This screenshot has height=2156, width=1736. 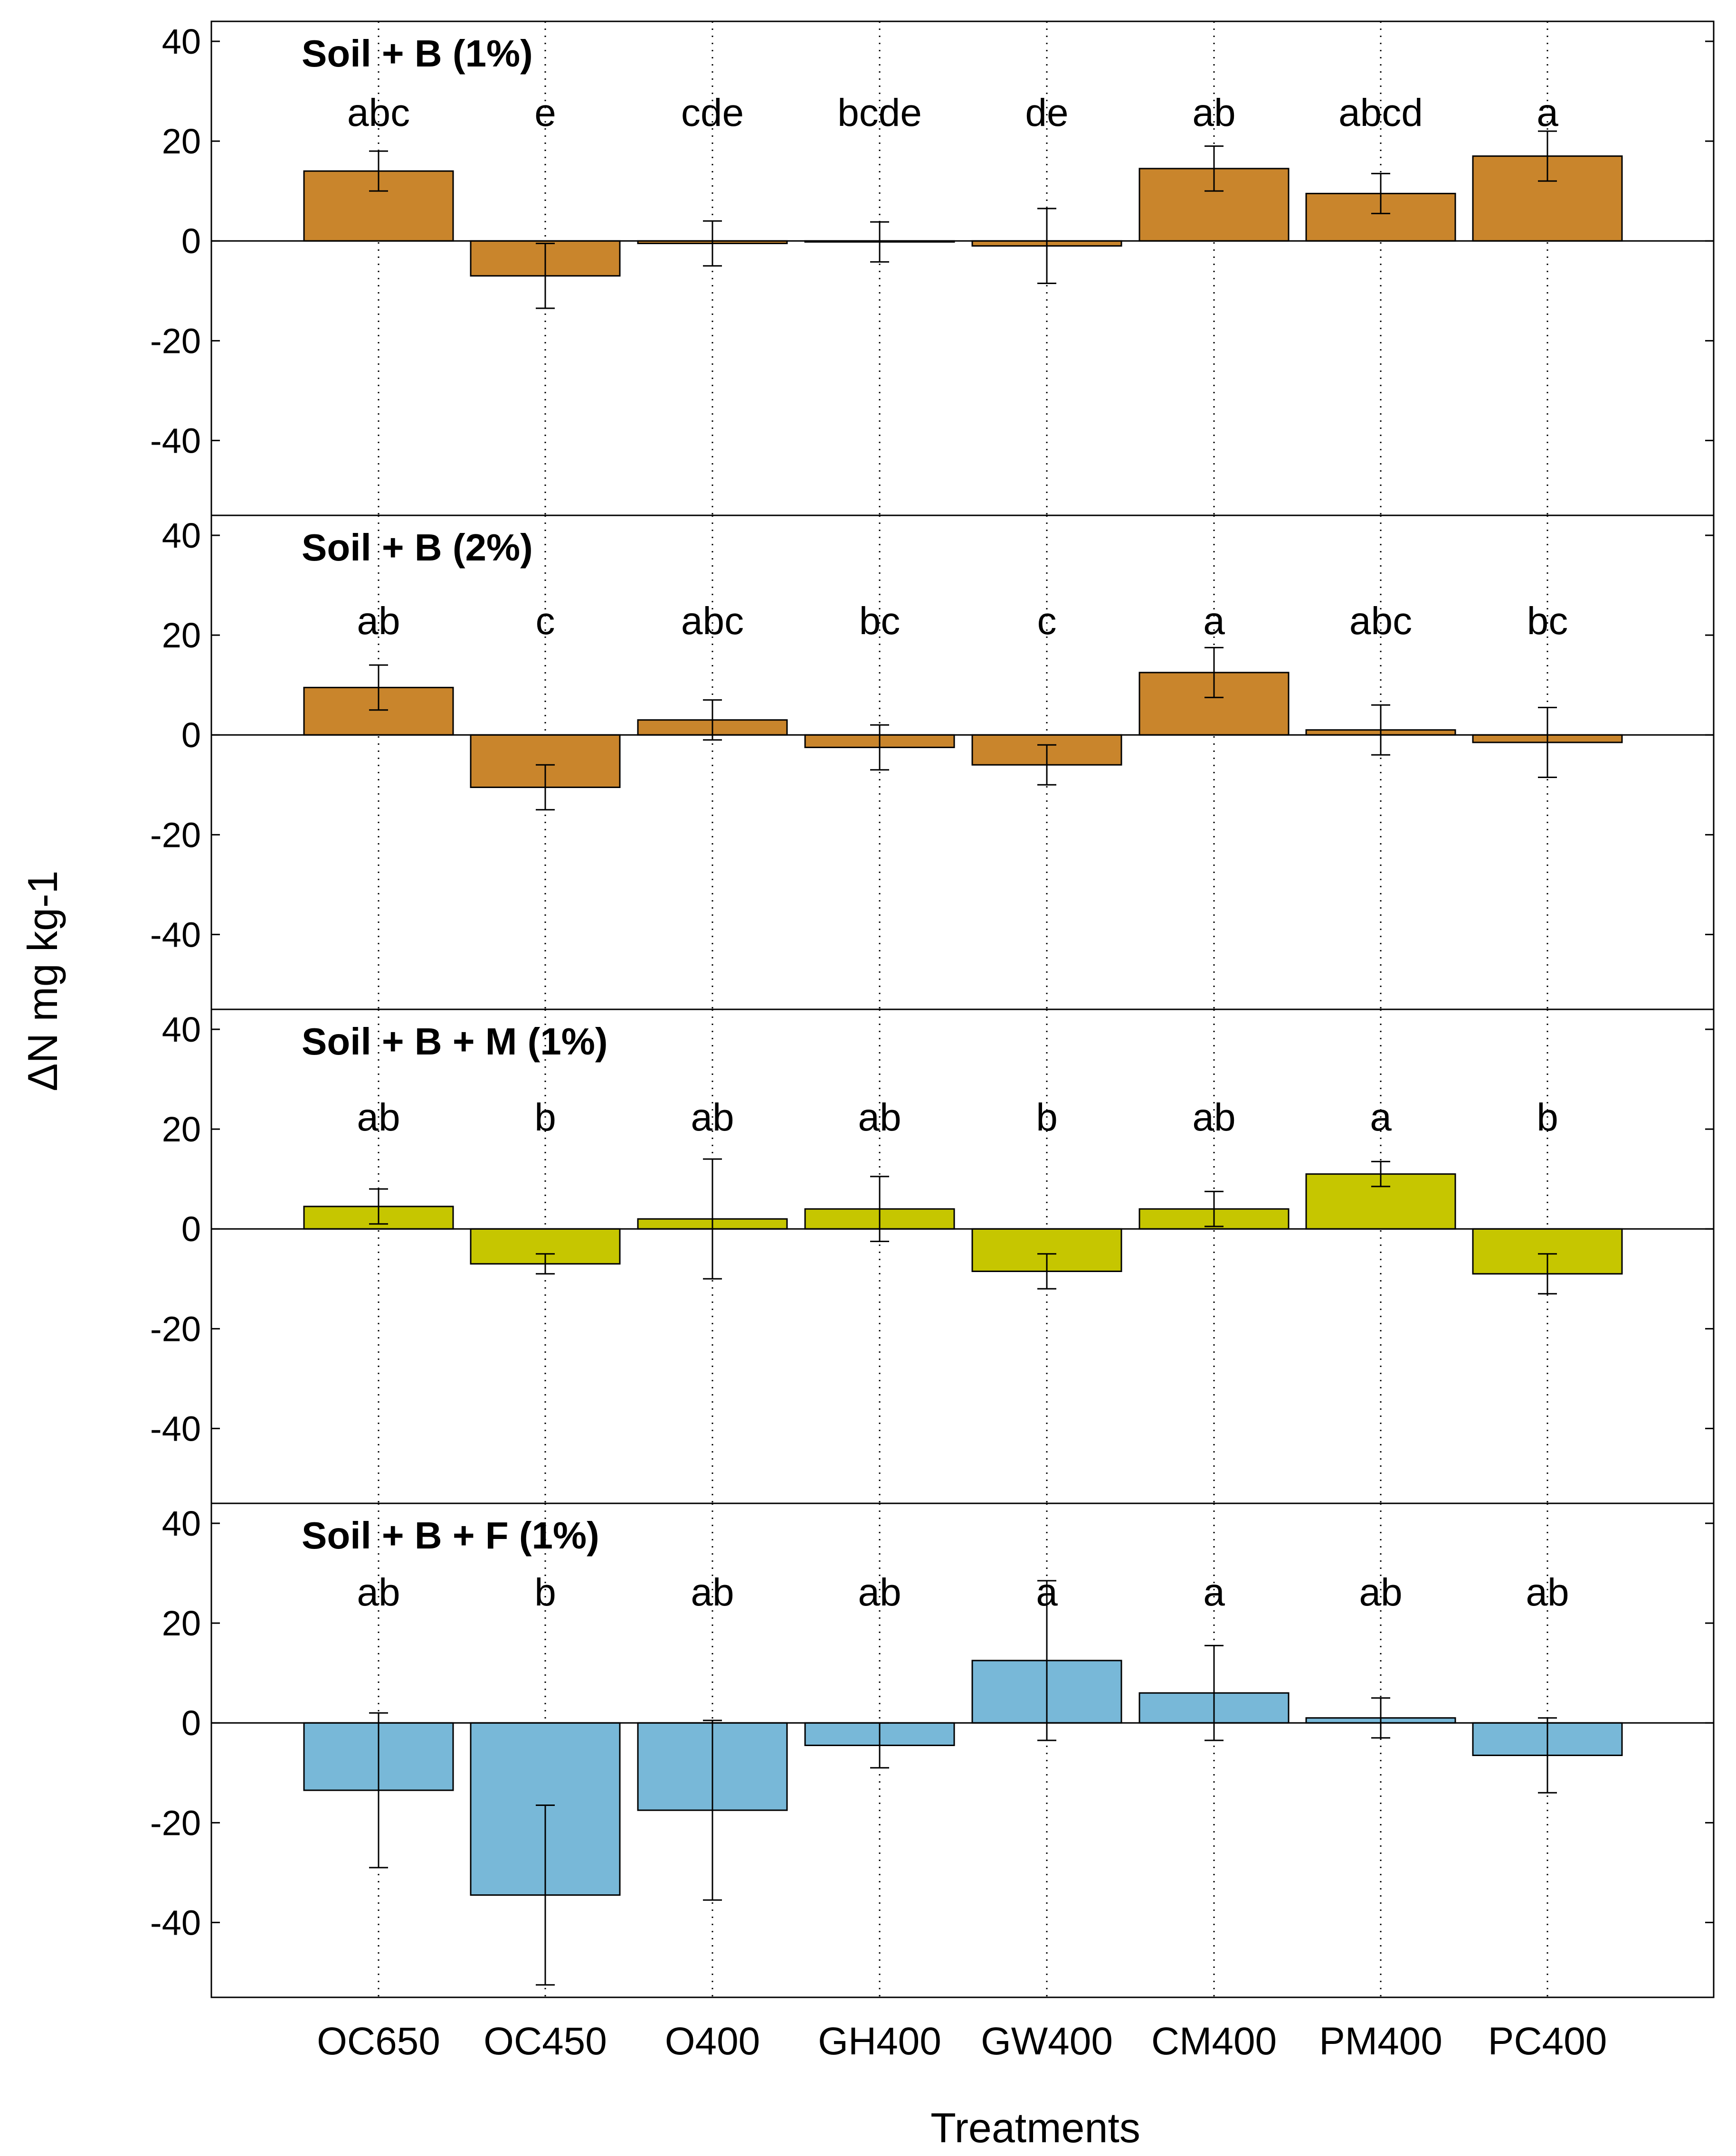 I want to click on panel-title: Soil + B + M (1%), so click(x=455, y=1042).